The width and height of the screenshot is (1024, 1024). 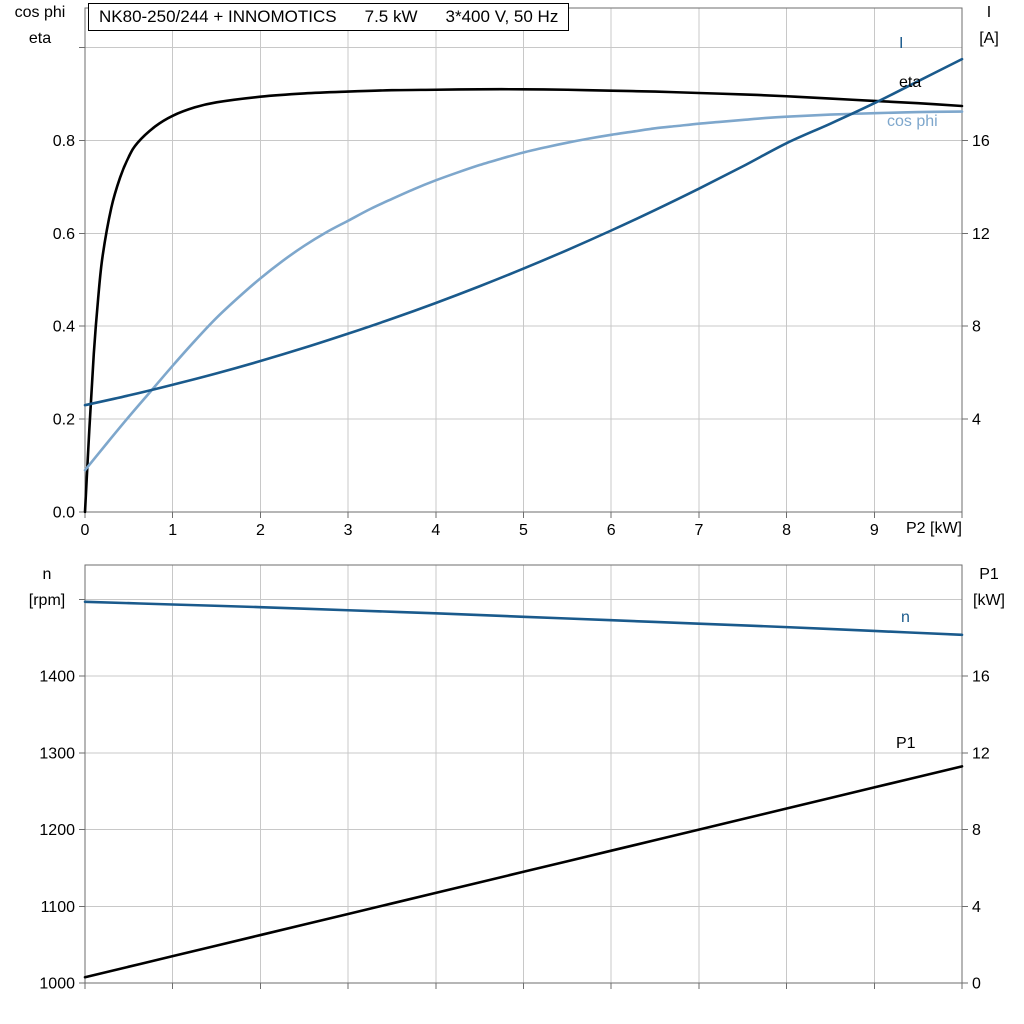 What do you see at coordinates (57, 984) in the screenshot?
I see `y-left-tick-label: 1000` at bounding box center [57, 984].